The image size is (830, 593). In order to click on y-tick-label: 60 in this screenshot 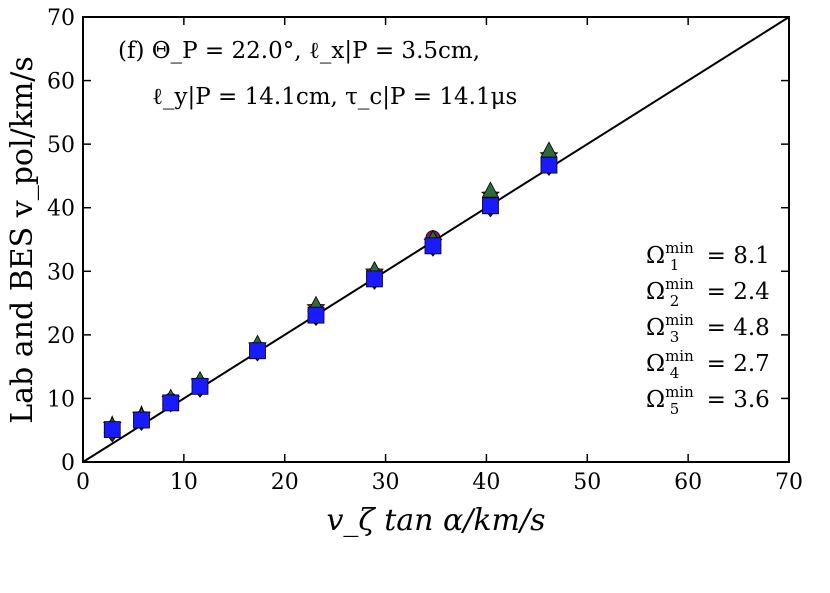, I will do `click(61, 82)`.